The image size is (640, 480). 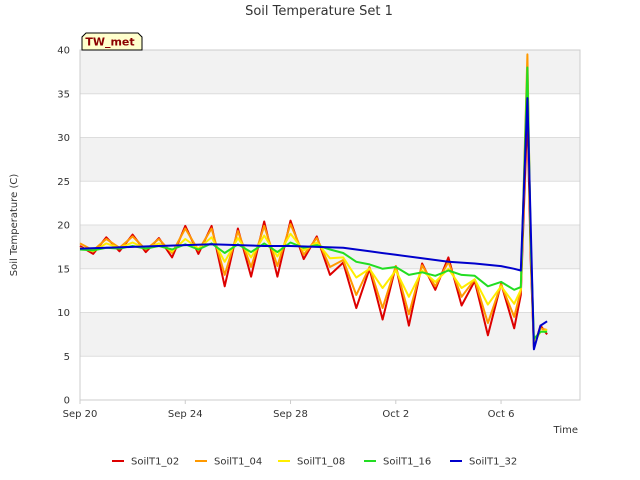 I want to click on x-tick-label: Oct 2, so click(x=395, y=414).